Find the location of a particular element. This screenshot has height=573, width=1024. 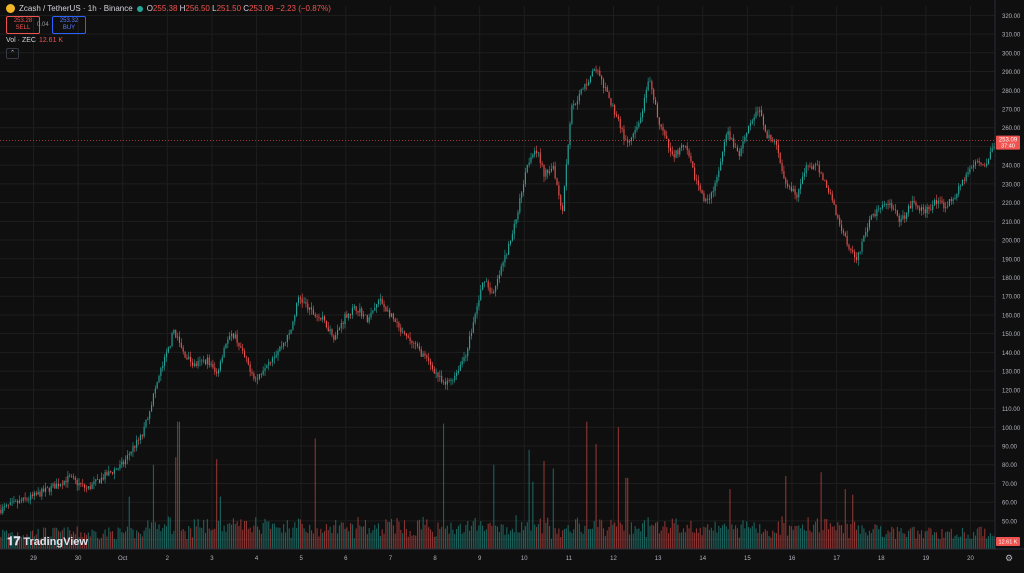

symbol-title: Zcash / TetherUS · 1h · Binance is located at coordinates (76, 8).